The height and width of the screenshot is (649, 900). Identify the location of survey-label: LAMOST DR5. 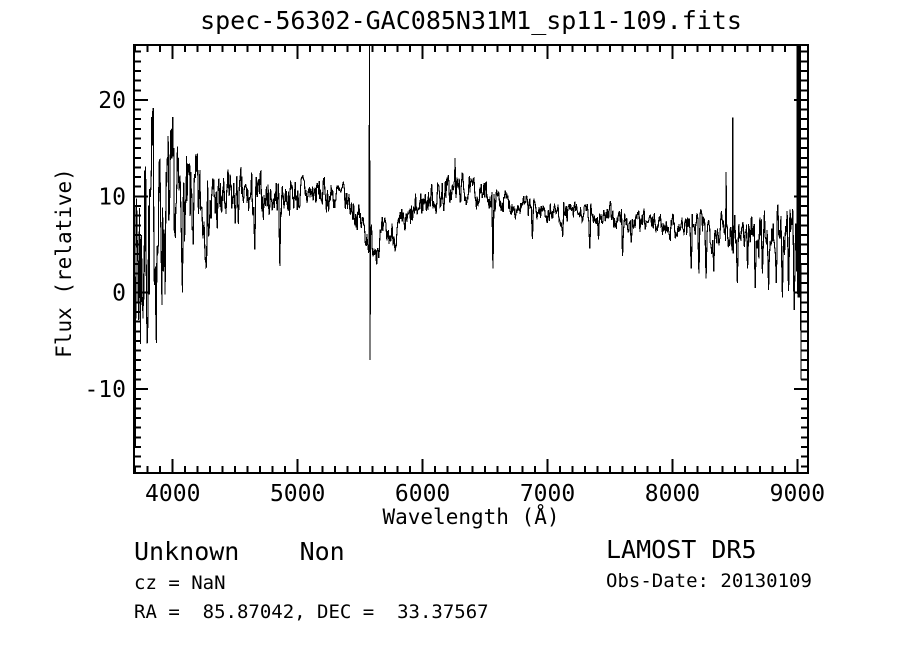
(681, 549).